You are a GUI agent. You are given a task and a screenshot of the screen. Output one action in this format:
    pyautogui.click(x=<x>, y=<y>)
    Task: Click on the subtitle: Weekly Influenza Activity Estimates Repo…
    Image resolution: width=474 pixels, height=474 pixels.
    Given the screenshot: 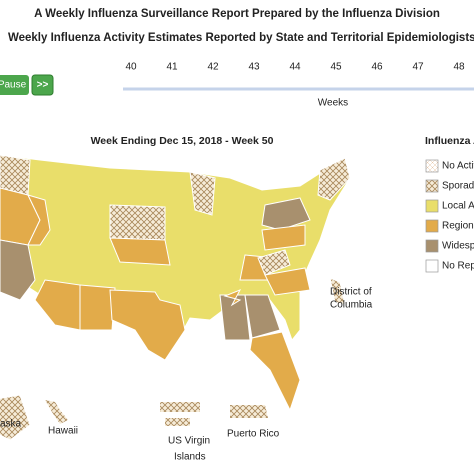 What is the action you would take?
    pyautogui.click(x=241, y=38)
    